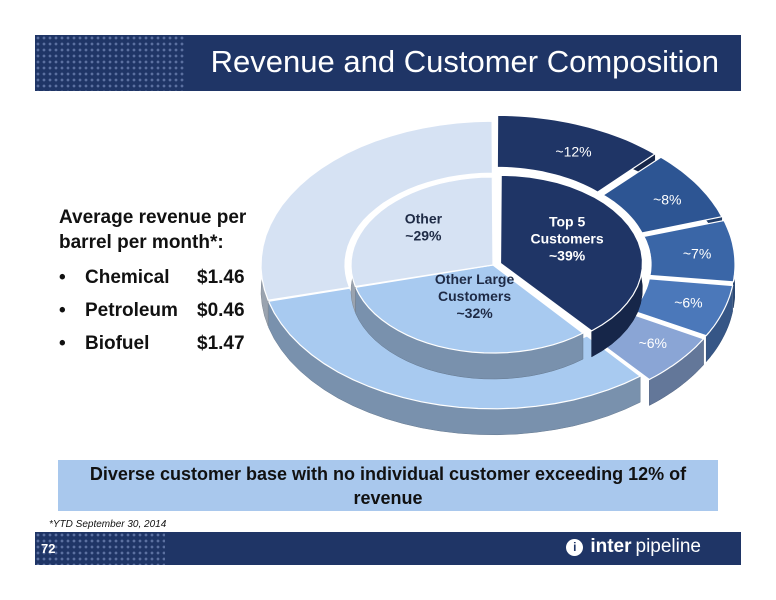 The image size is (776, 600). Describe the element at coordinates (131, 310) in the screenshot. I see `revenue-row-label: Petroleum` at that location.